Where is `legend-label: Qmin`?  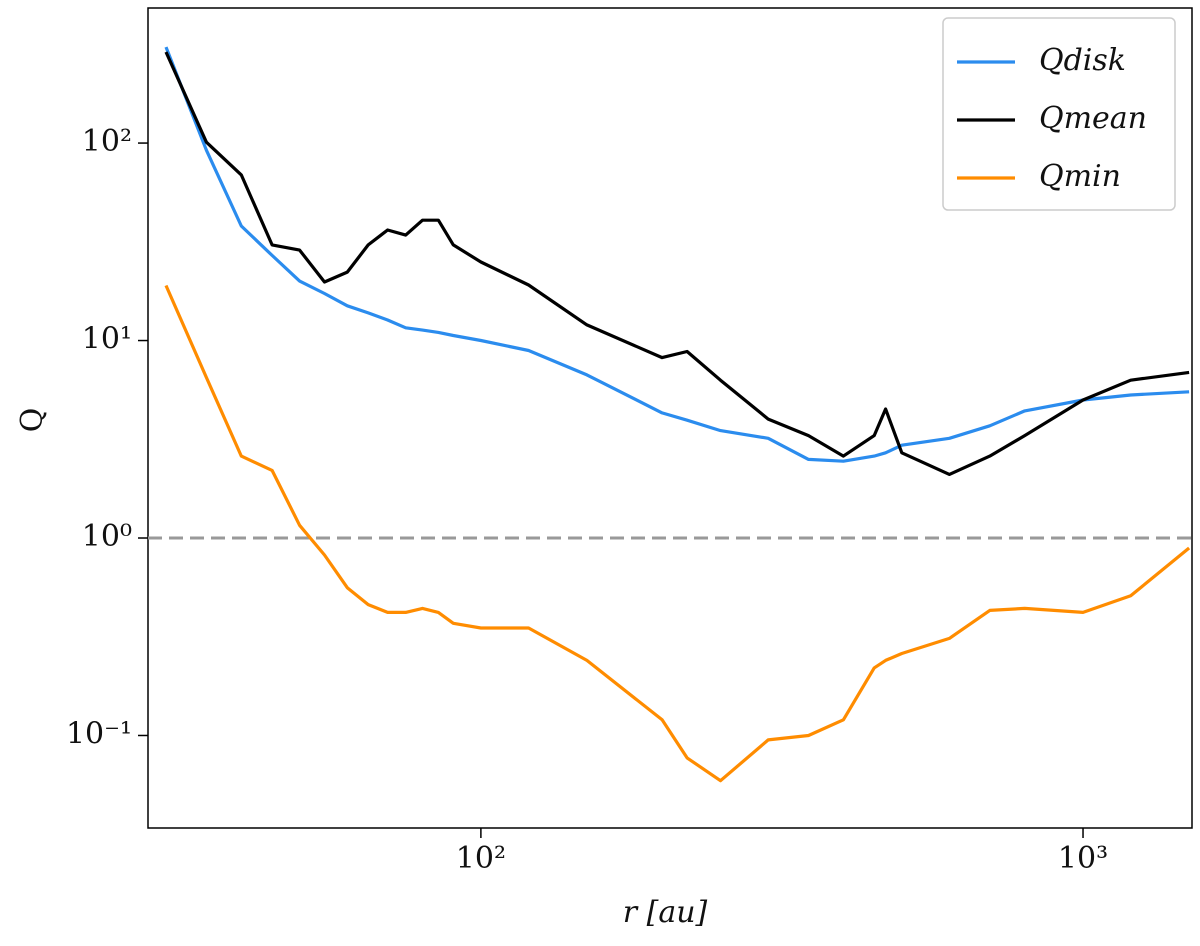 legend-label: Qmin is located at coordinates (1080, 176).